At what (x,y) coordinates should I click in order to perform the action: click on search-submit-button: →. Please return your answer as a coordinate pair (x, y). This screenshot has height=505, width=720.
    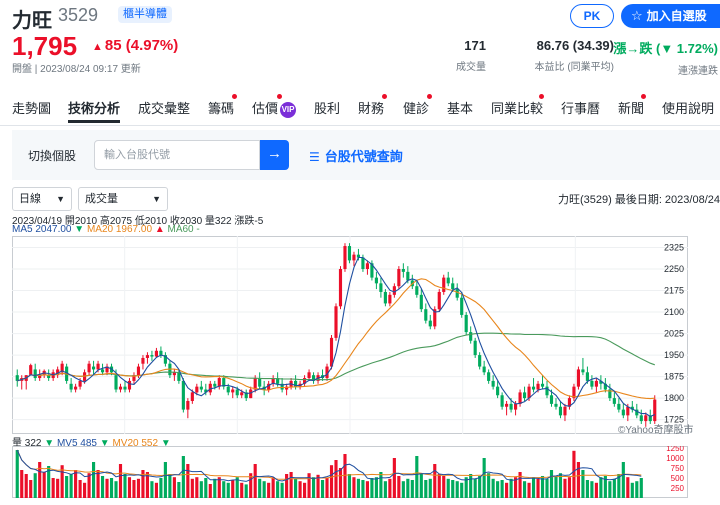
    Looking at the image, I should click on (274, 155).